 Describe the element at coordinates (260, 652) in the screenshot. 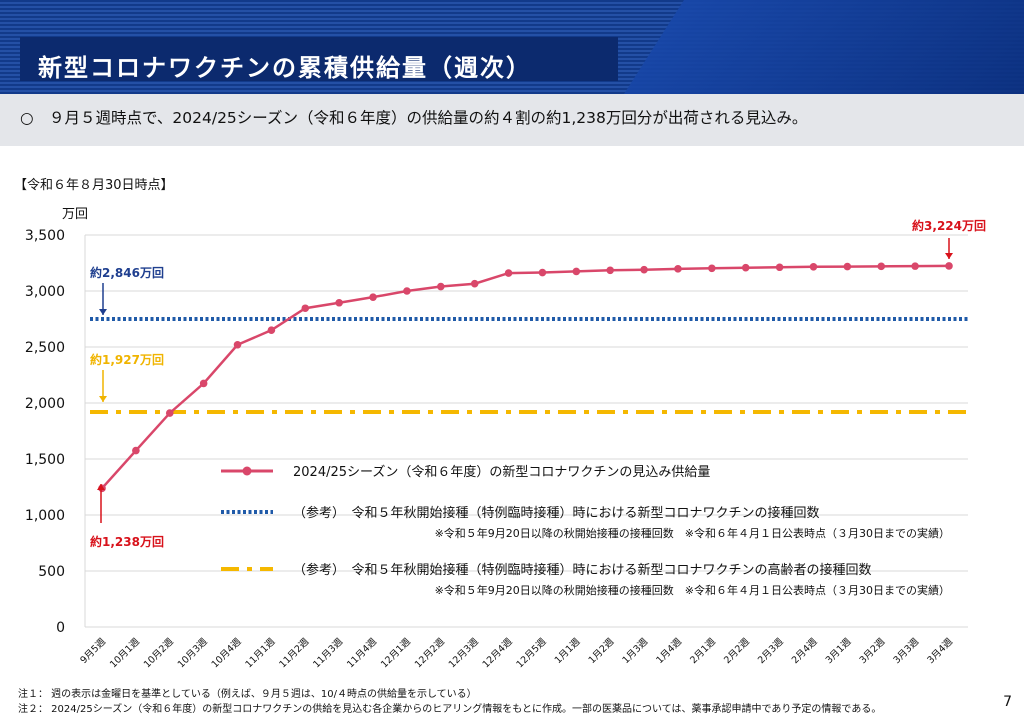

I see `x-tick-label: 11月1週` at that location.